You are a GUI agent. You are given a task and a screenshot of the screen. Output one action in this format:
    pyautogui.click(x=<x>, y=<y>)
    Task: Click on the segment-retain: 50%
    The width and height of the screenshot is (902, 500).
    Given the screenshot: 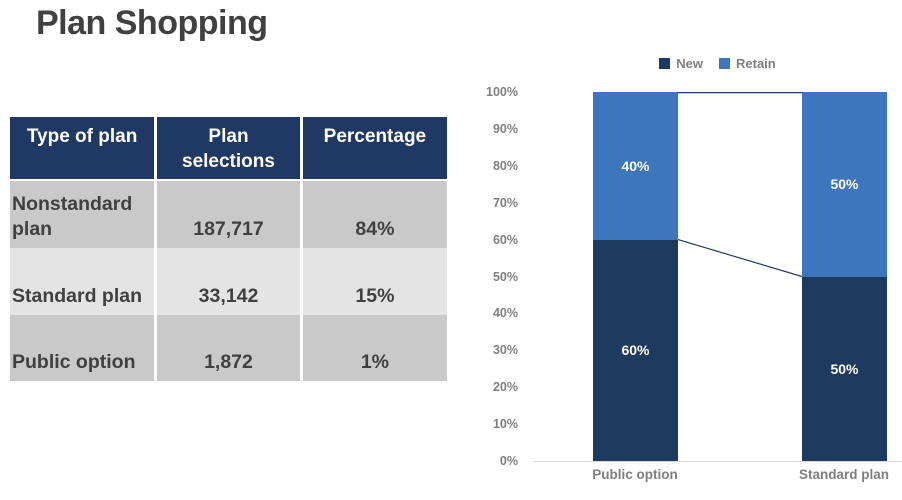 What is the action you would take?
    pyautogui.click(x=844, y=184)
    